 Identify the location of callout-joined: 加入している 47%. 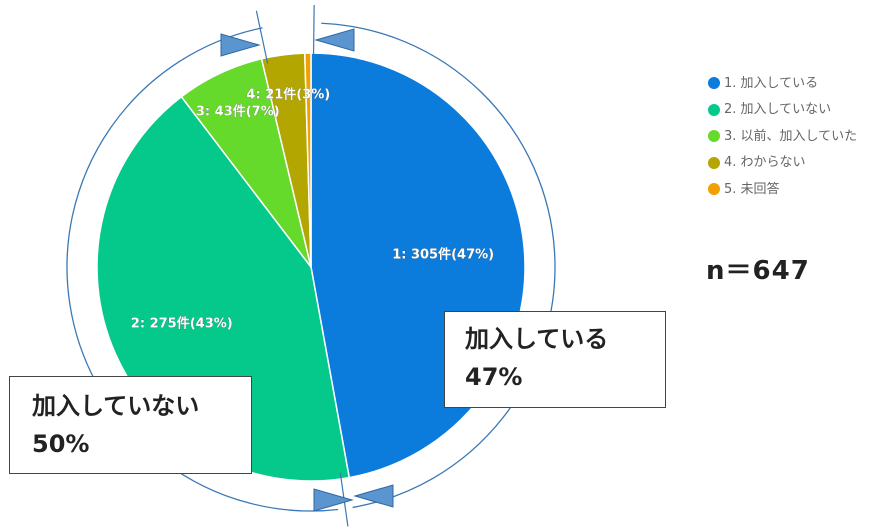
(555, 359).